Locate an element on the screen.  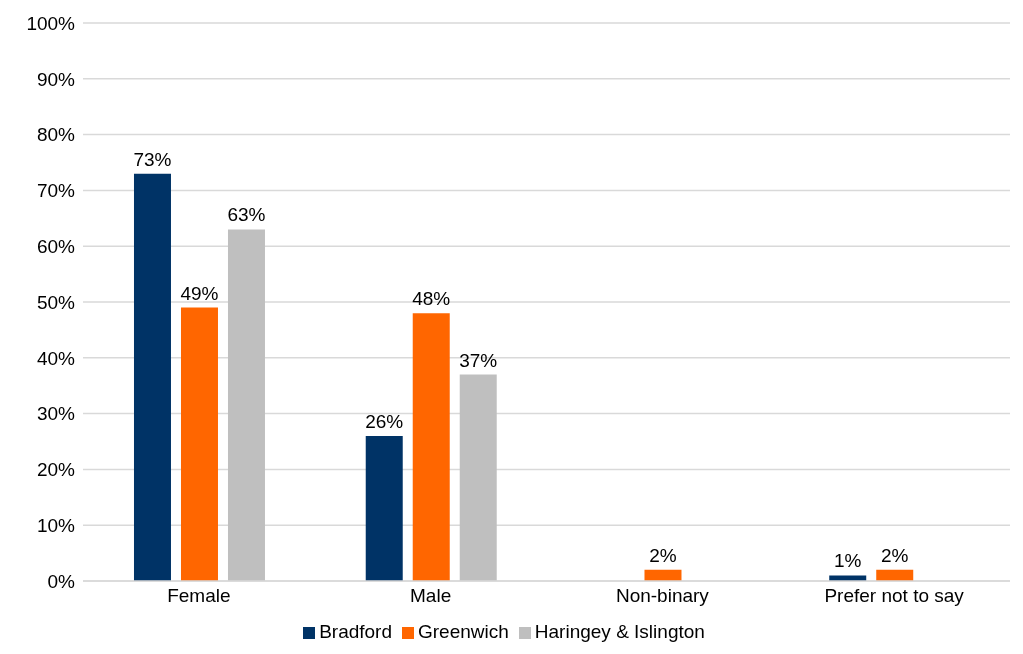
x-tick-label: Female is located at coordinates (199, 596).